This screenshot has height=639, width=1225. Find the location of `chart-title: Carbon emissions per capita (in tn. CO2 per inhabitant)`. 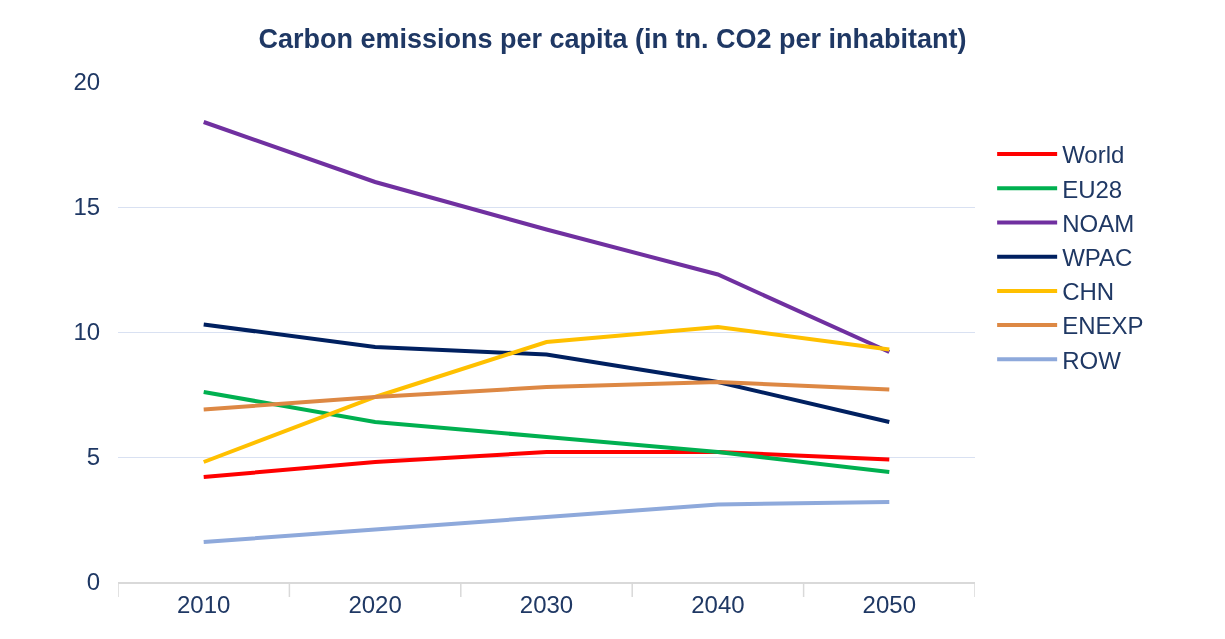

chart-title: Carbon emissions per capita (in tn. CO2 per inhabitant) is located at coordinates (612, 38).